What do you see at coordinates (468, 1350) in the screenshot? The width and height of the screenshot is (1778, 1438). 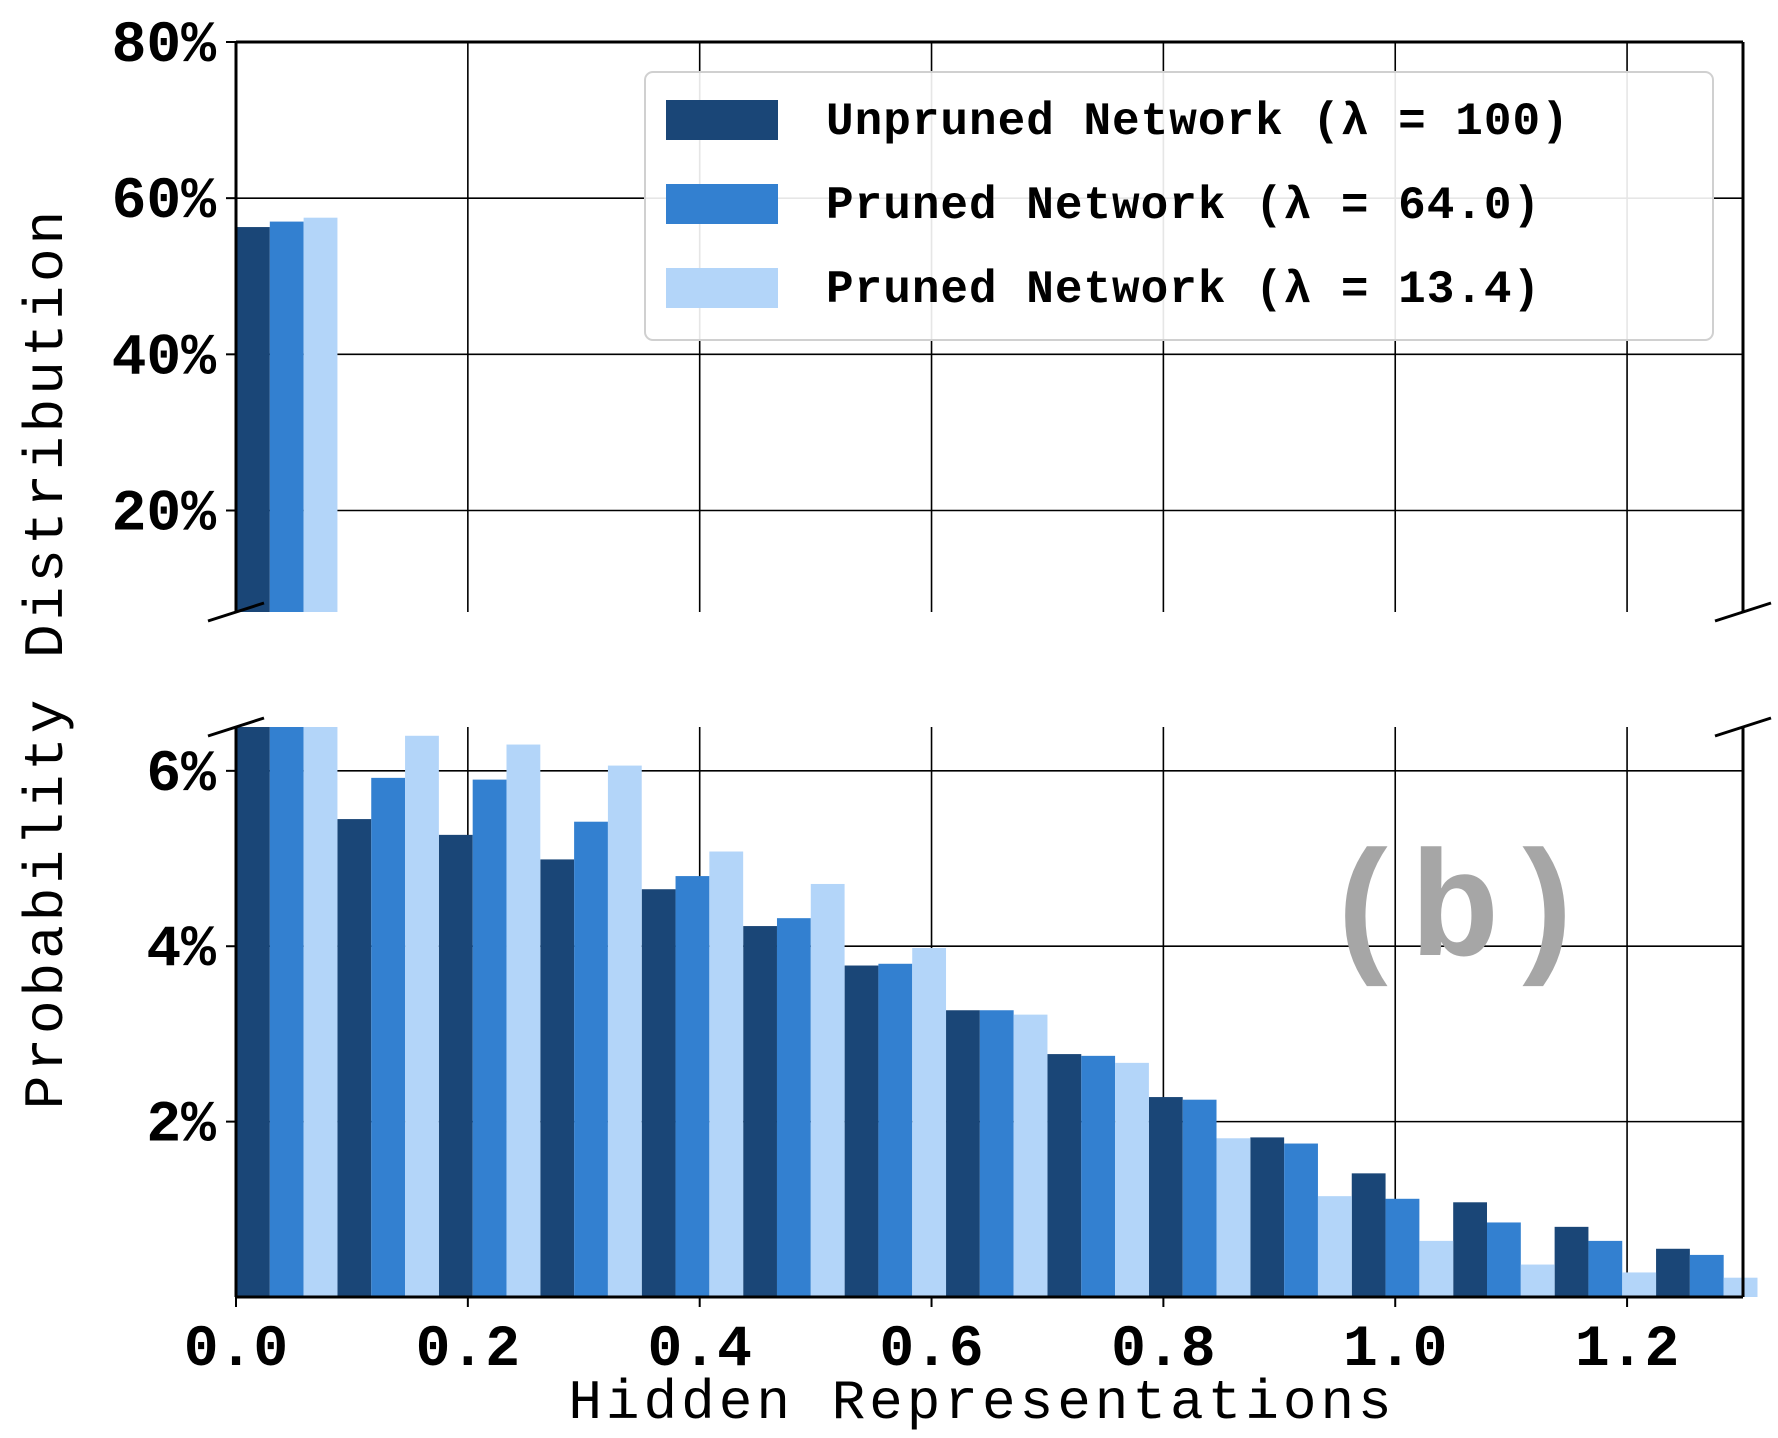 I see `x-tick-label: 0.2` at bounding box center [468, 1350].